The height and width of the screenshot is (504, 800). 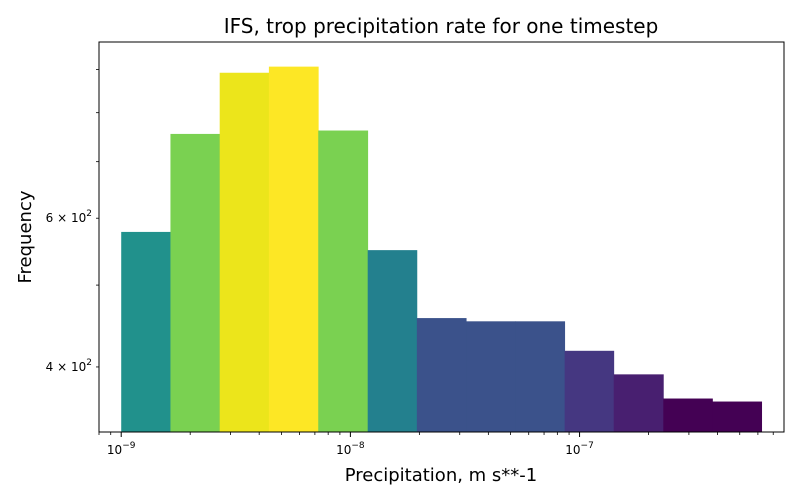 What do you see at coordinates (69, 366) in the screenshot?
I see `y-tick-label: 4 × 102` at bounding box center [69, 366].